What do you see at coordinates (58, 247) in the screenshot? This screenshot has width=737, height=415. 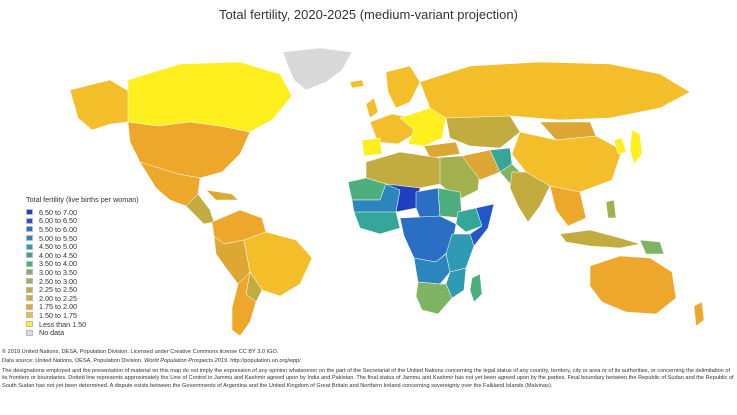 I see `legend-label: 4.50 to 5.00` at bounding box center [58, 247].